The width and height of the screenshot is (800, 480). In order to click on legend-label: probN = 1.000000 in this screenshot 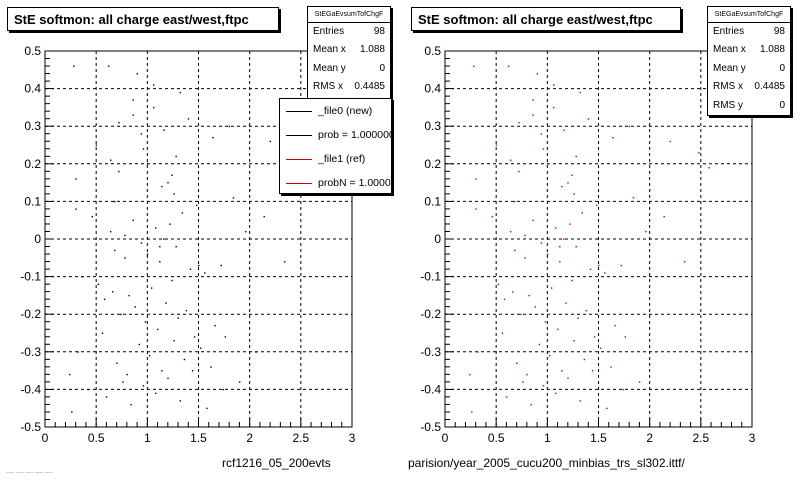, I will do `click(354, 183)`.